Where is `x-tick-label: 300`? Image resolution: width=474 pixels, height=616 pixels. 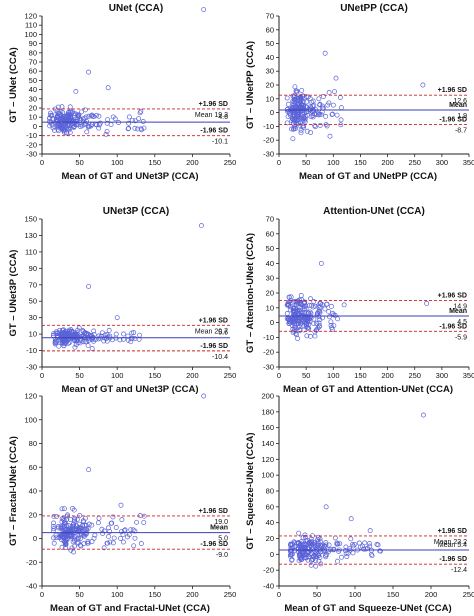 x-tick-label: 300 is located at coordinates (442, 375).